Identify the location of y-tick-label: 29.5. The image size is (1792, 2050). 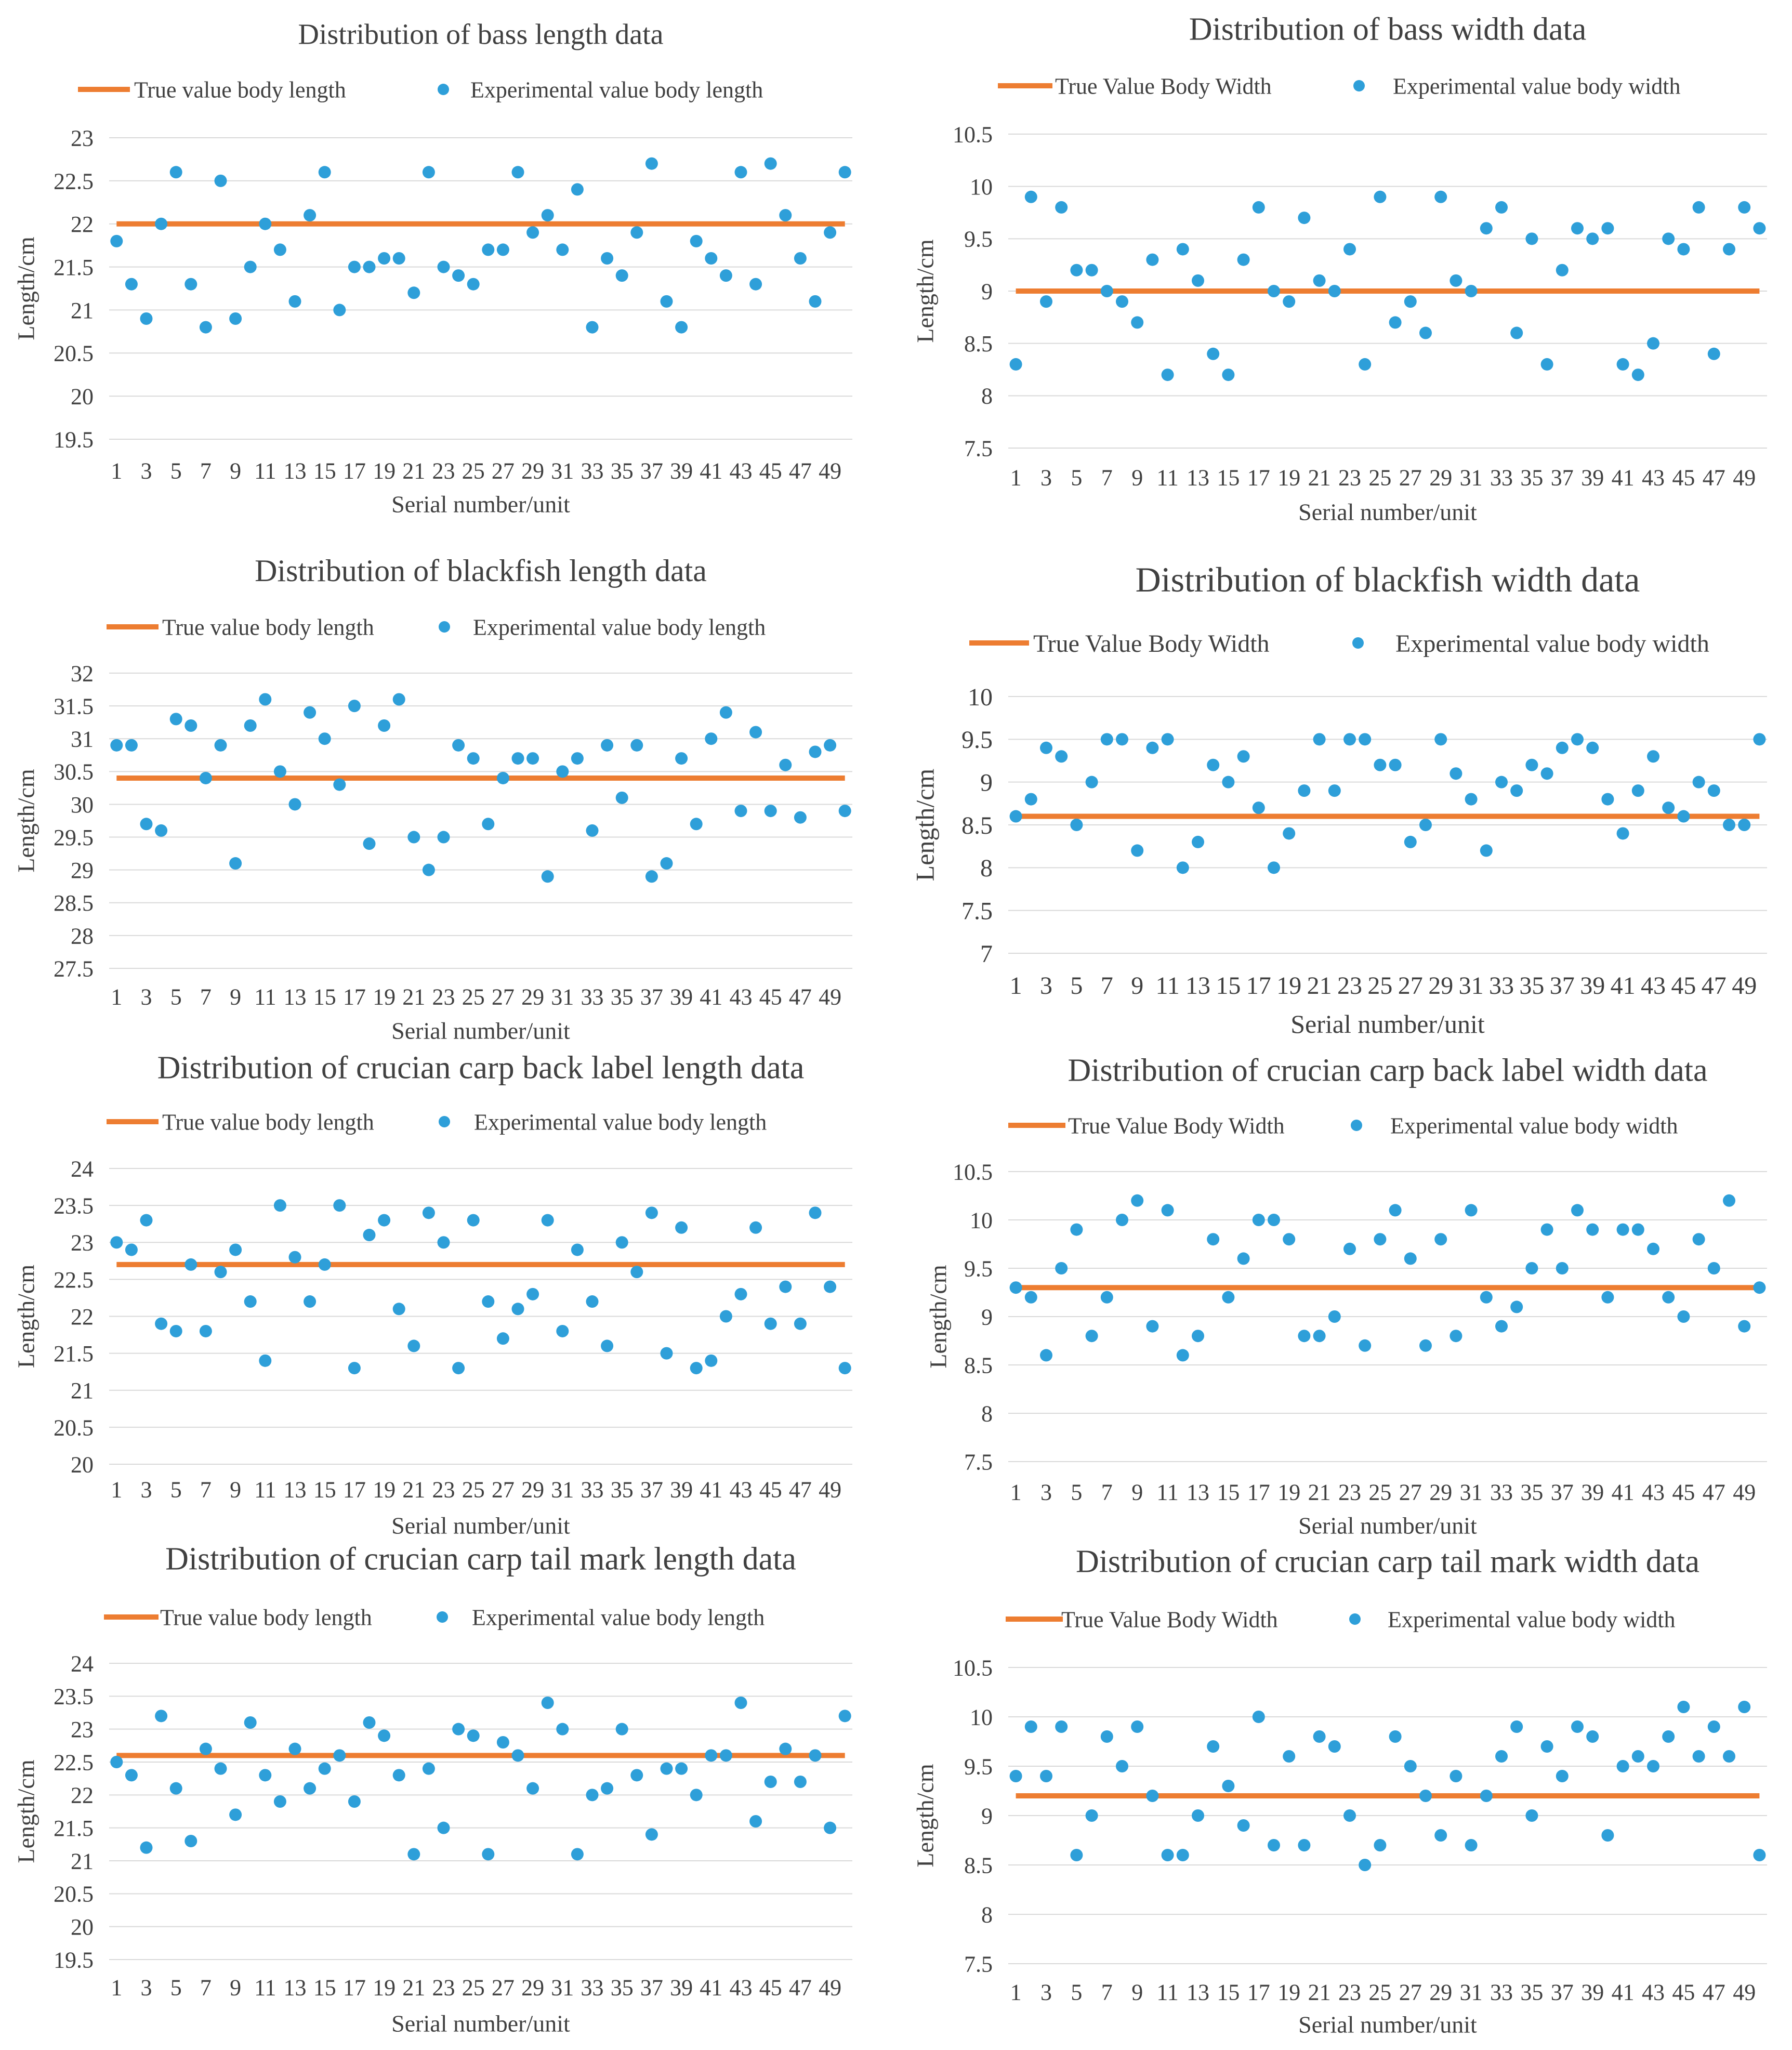
(74, 837).